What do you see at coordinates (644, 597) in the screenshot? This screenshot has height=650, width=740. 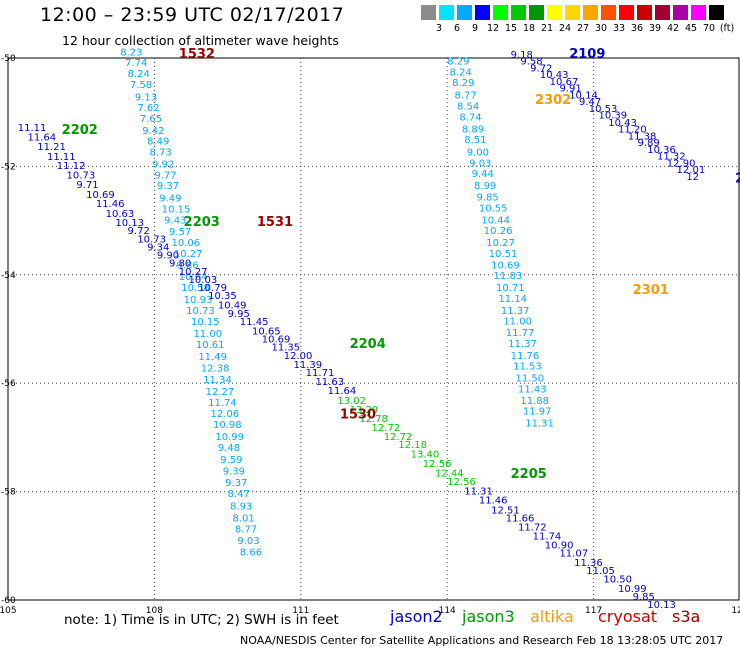 I see `swh-value-label: 9.85` at bounding box center [644, 597].